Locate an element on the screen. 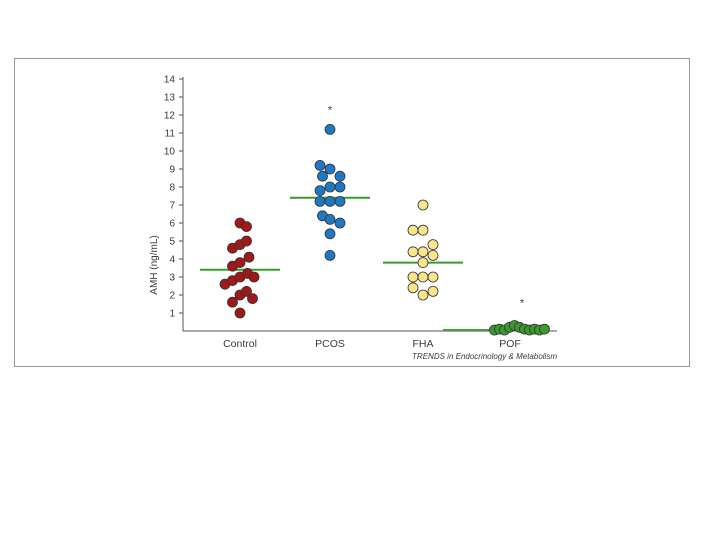 The width and height of the screenshot is (720, 540). y-tick-label: 13 is located at coordinates (170, 98).